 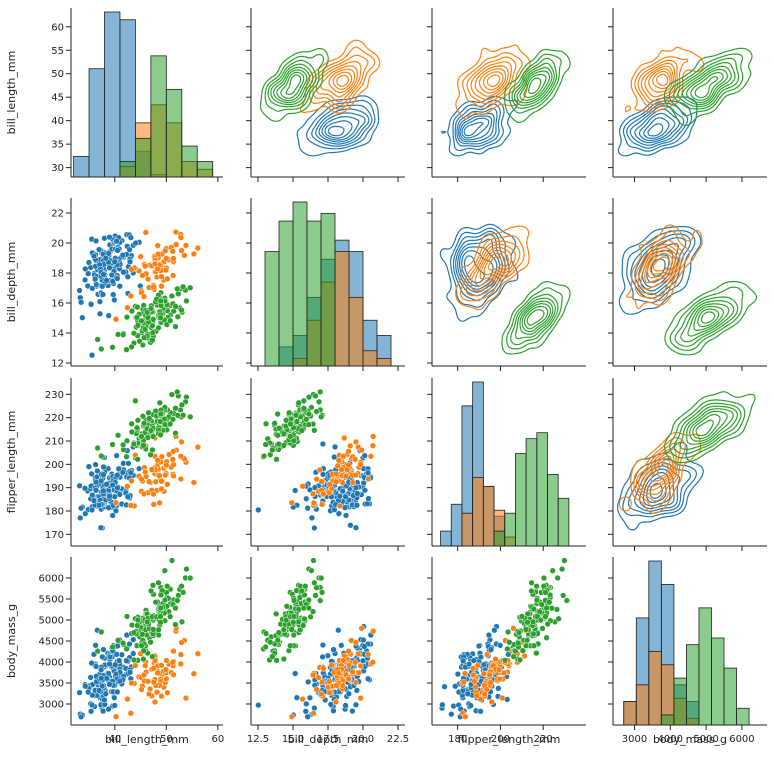 What do you see at coordinates (705, 739) in the screenshot?
I see `x-tick-label: 5000` at bounding box center [705, 739].